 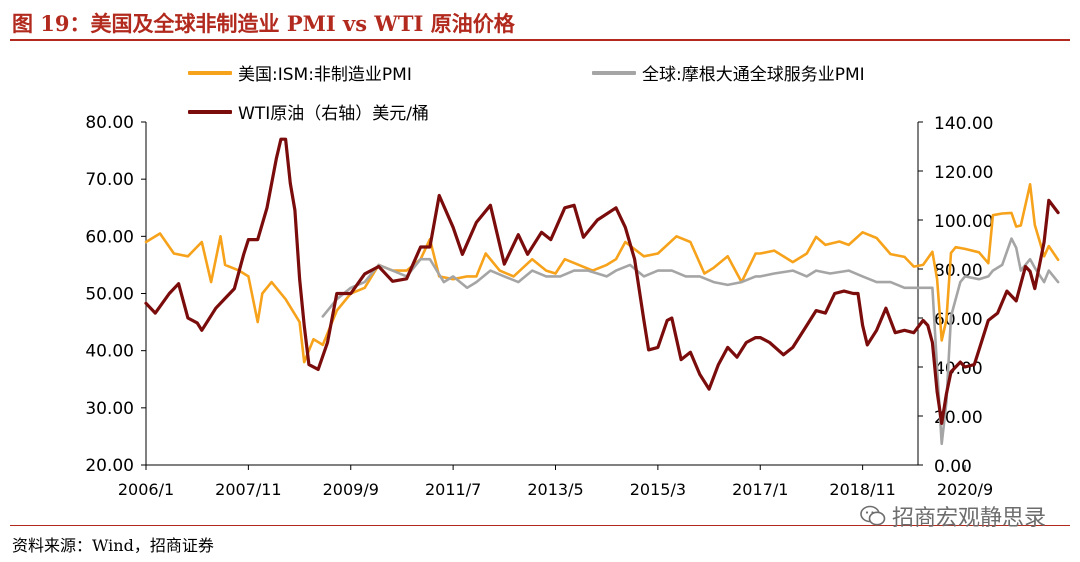 What do you see at coordinates (963, 173) in the screenshot?
I see `right-tick-label: 120.00` at bounding box center [963, 173].